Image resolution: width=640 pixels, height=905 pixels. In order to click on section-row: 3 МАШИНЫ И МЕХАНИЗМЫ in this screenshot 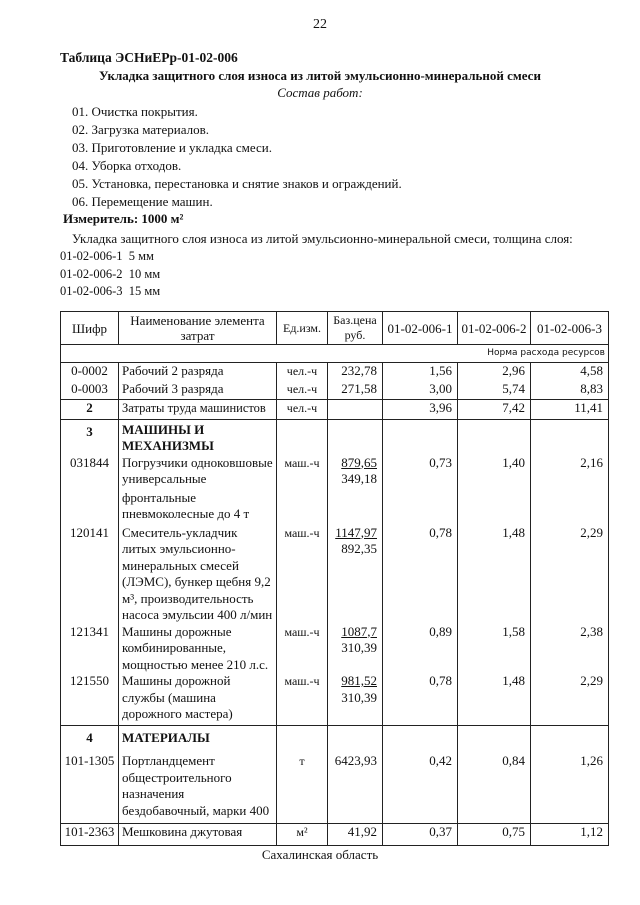, I will do `click(334, 436)`.